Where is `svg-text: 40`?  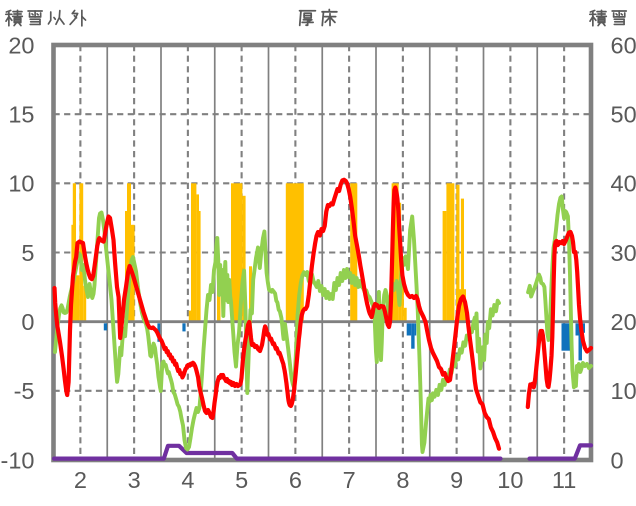 svg-text: 40 is located at coordinates (623, 184).